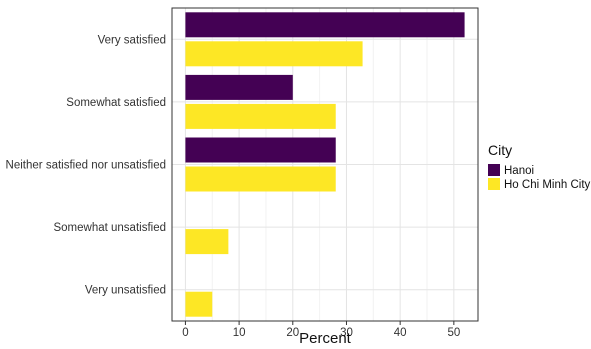  Describe the element at coordinates (539, 177) in the screenshot. I see `legend-items: Hanoi Ho Chi Minh City` at that location.